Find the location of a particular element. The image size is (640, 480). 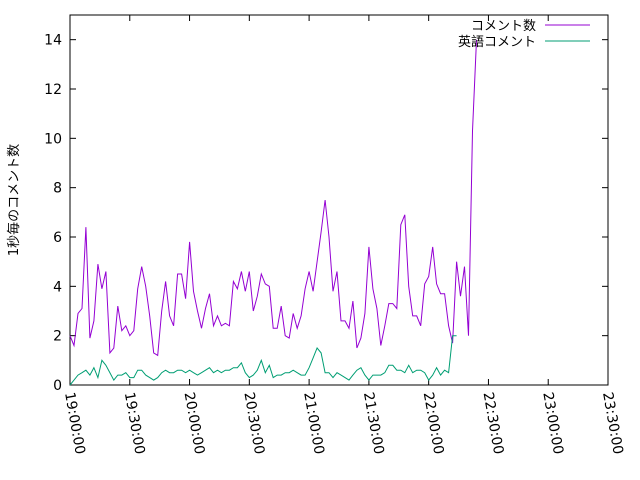

y-tick-label: 0 is located at coordinates (57, 386).